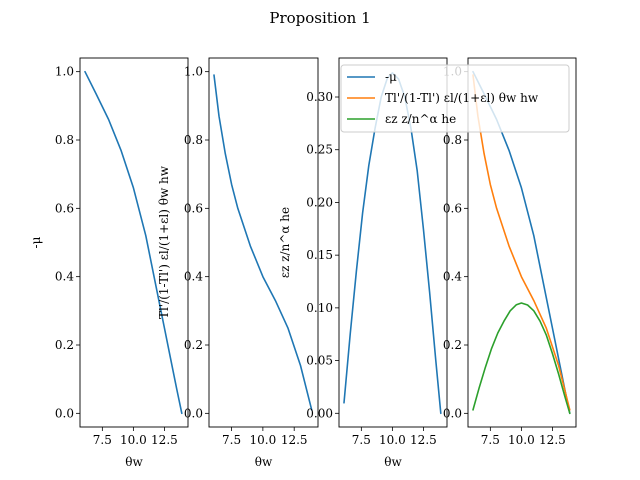  I want to click on y-tick-label: 0.25, so click(319, 150).